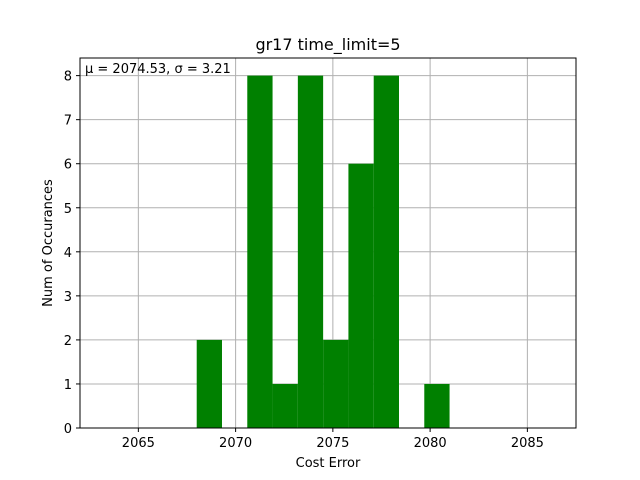 The height and width of the screenshot is (480, 640). What do you see at coordinates (68, 341) in the screenshot?
I see `y-tick-label: 2` at bounding box center [68, 341].